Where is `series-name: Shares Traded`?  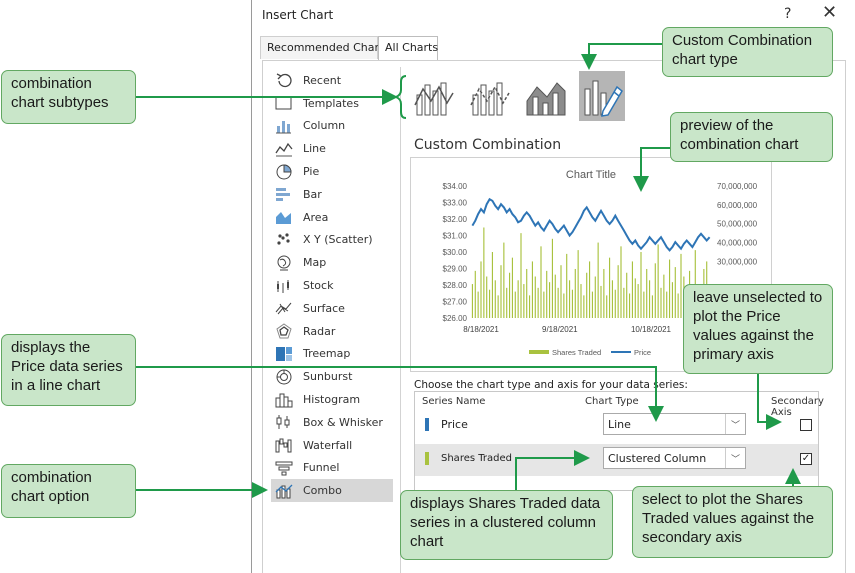 series-name: Shares Traded is located at coordinates (476, 458).